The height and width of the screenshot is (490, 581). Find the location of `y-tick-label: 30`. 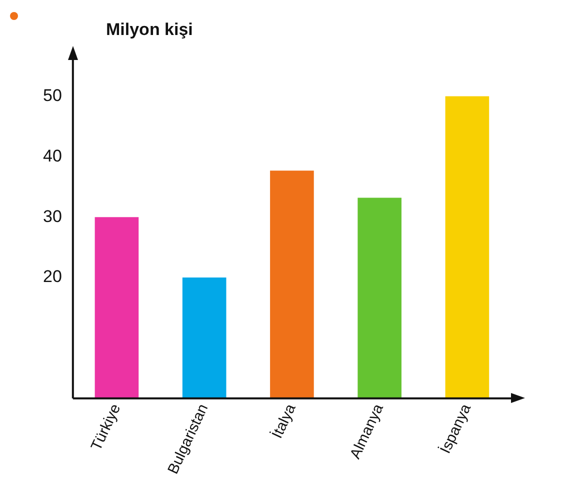

y-tick-label: 30 is located at coordinates (52, 216).